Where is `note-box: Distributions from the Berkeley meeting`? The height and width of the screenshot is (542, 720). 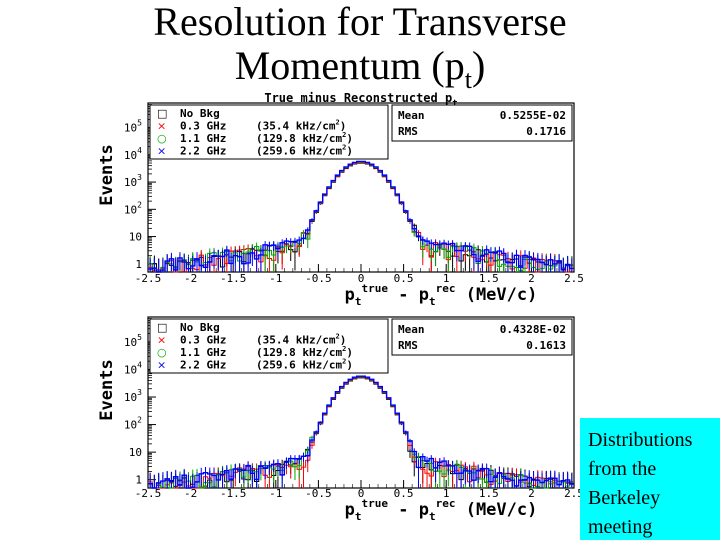 note-box: Distributions from the Berkeley meeting is located at coordinates (650, 479).